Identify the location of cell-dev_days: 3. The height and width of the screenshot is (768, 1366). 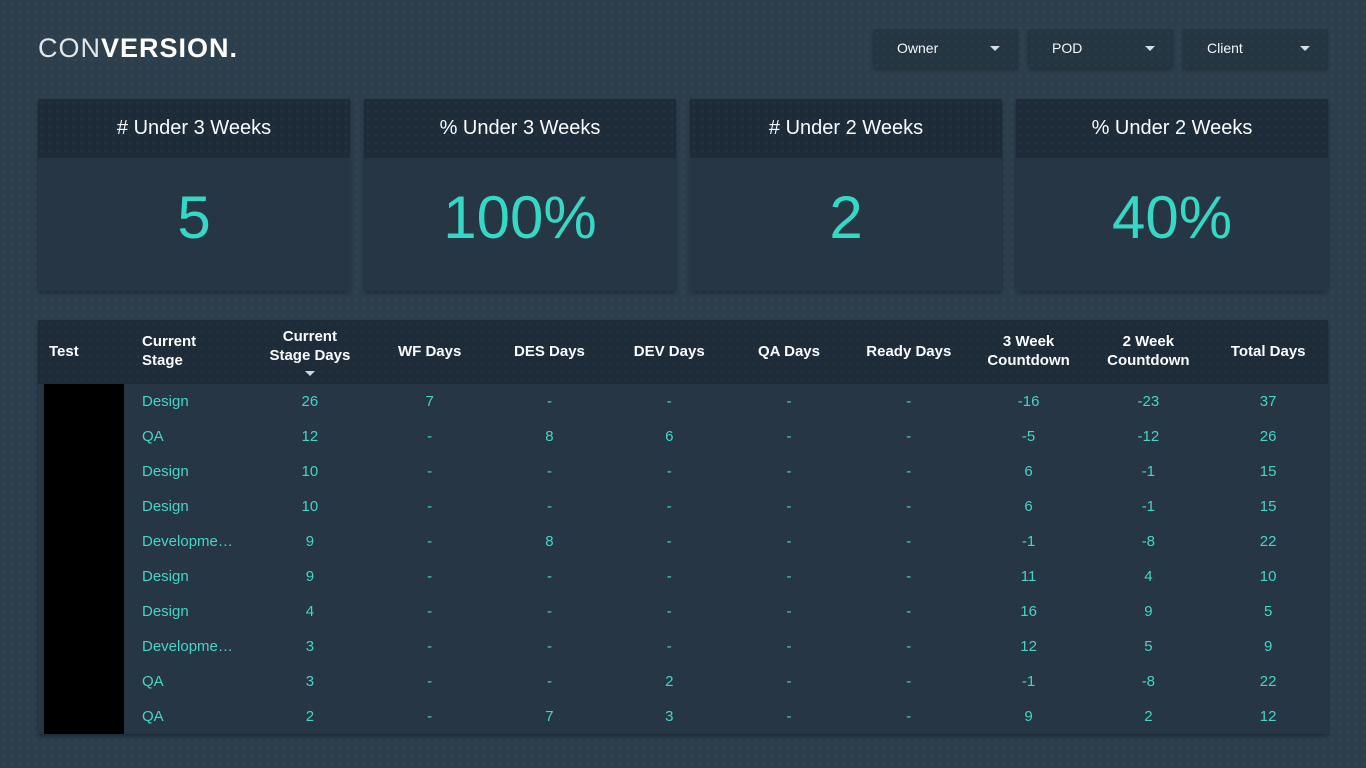
(669, 716).